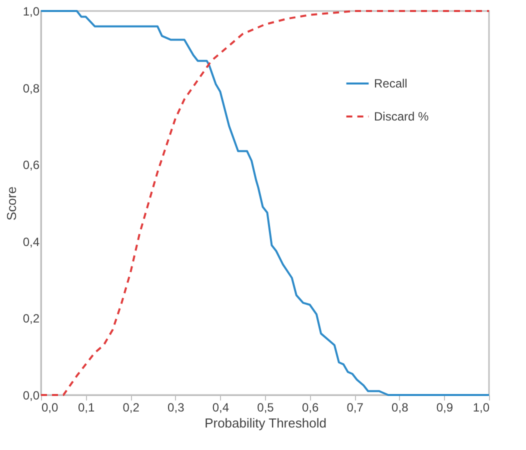 This screenshot has height=450, width=526. What do you see at coordinates (265, 407) in the screenshot?
I see `x-tick-label: 0,5` at bounding box center [265, 407].